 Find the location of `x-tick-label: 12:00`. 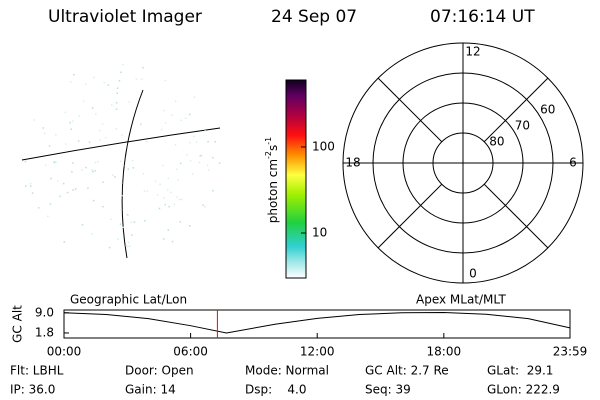

x-tick-label: 12:00 is located at coordinates (317, 352).